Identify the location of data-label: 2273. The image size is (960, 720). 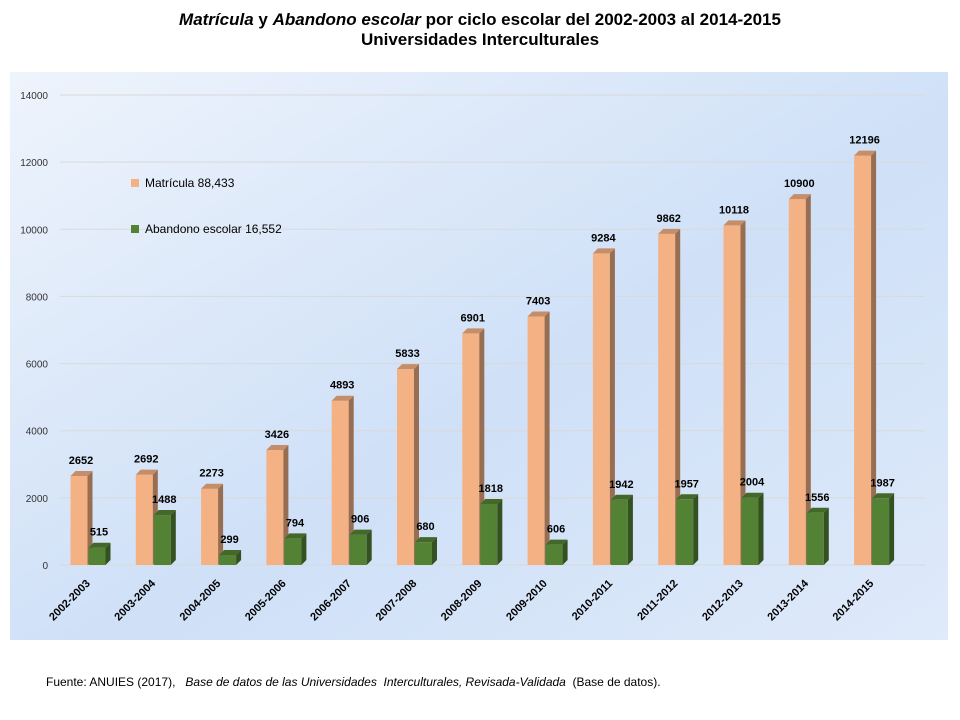
(211, 474).